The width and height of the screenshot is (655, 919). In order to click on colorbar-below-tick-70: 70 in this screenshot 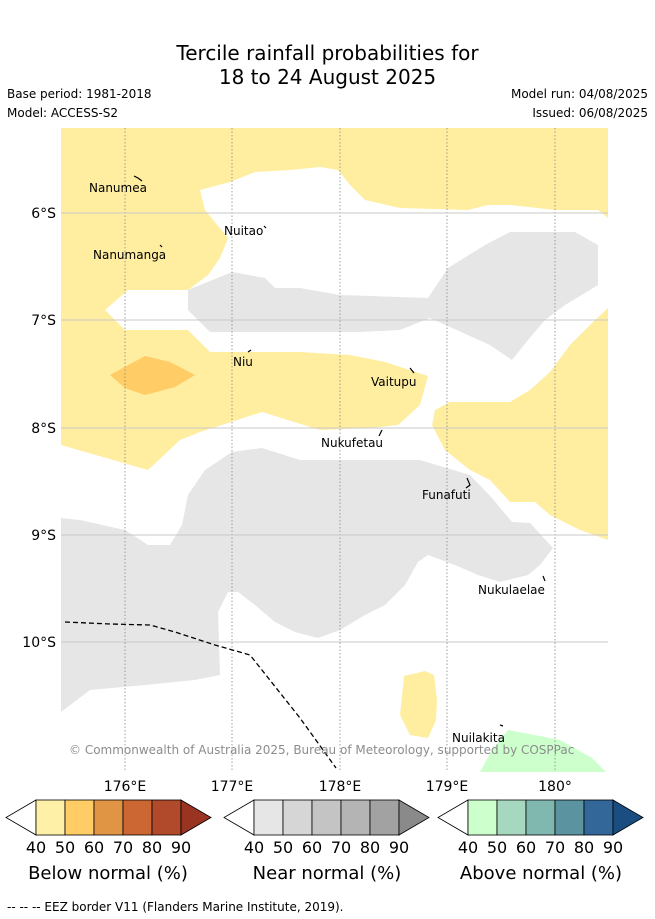, I will do `click(123, 847)`.